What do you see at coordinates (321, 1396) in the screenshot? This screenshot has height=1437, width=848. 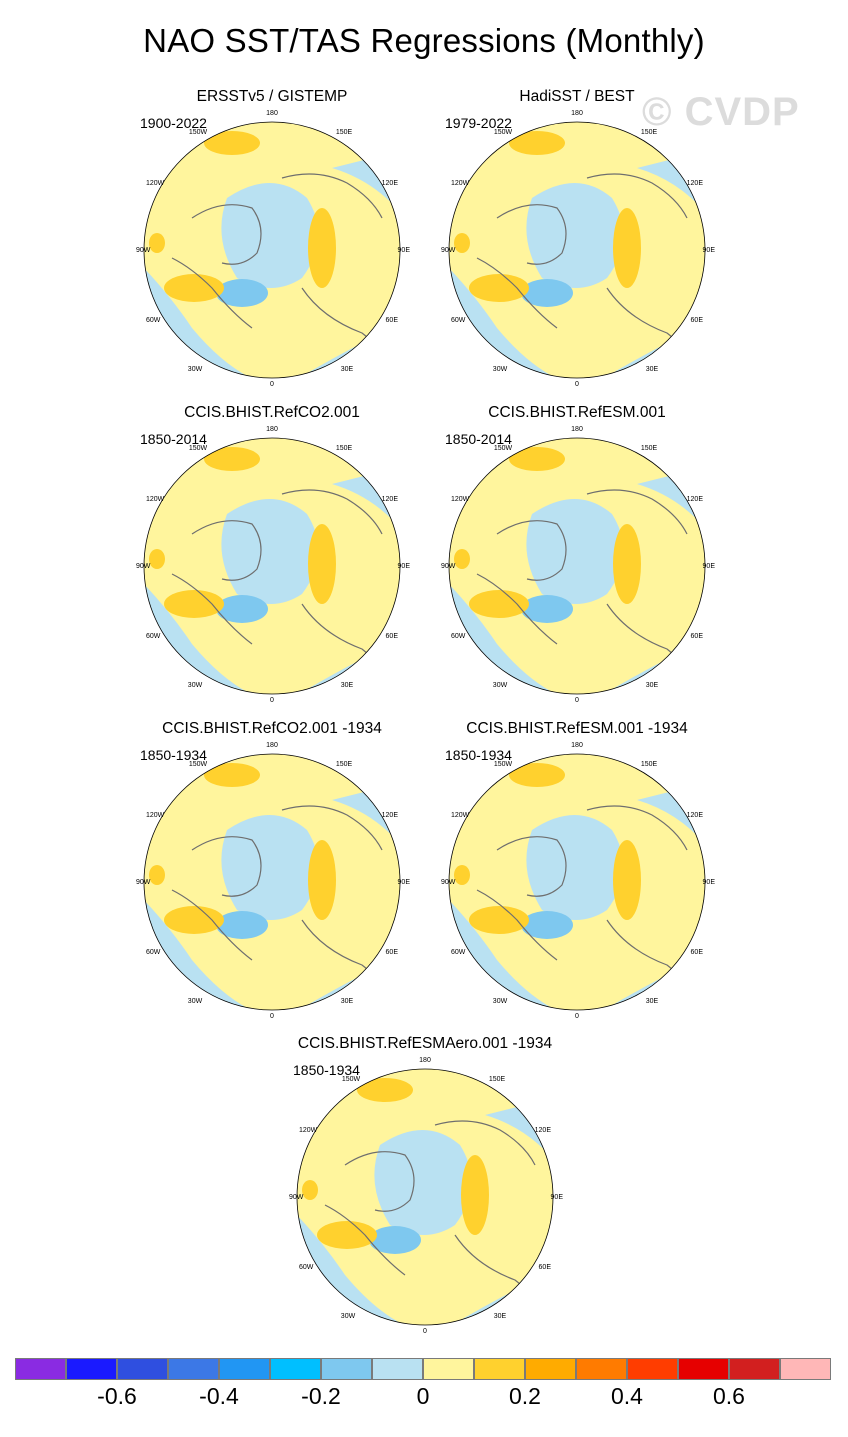 I see `colorbar-label: -0.2` at bounding box center [321, 1396].